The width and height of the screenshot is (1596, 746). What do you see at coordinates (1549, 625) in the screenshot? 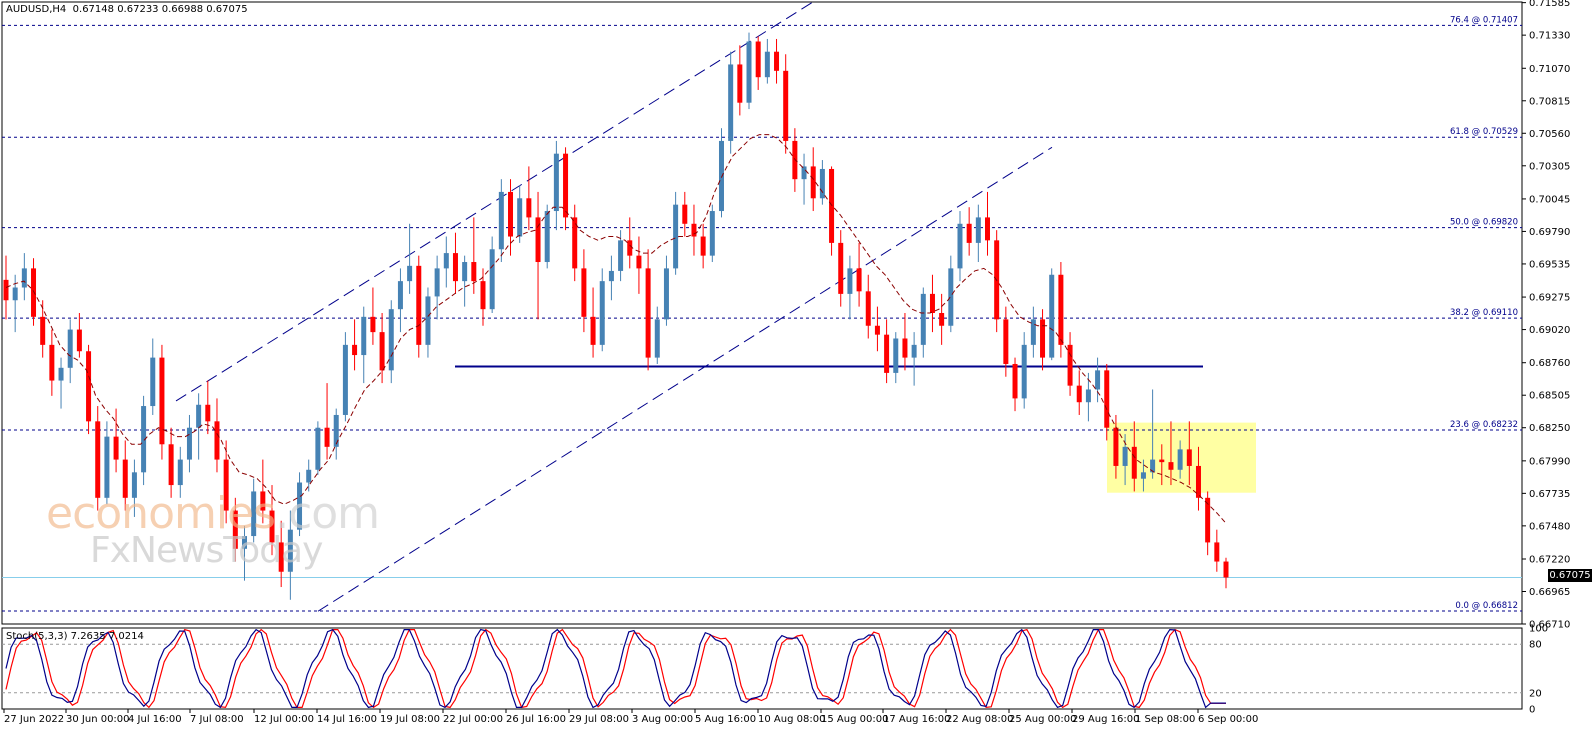
I see `price-tick-label: 0.66710` at bounding box center [1549, 625].